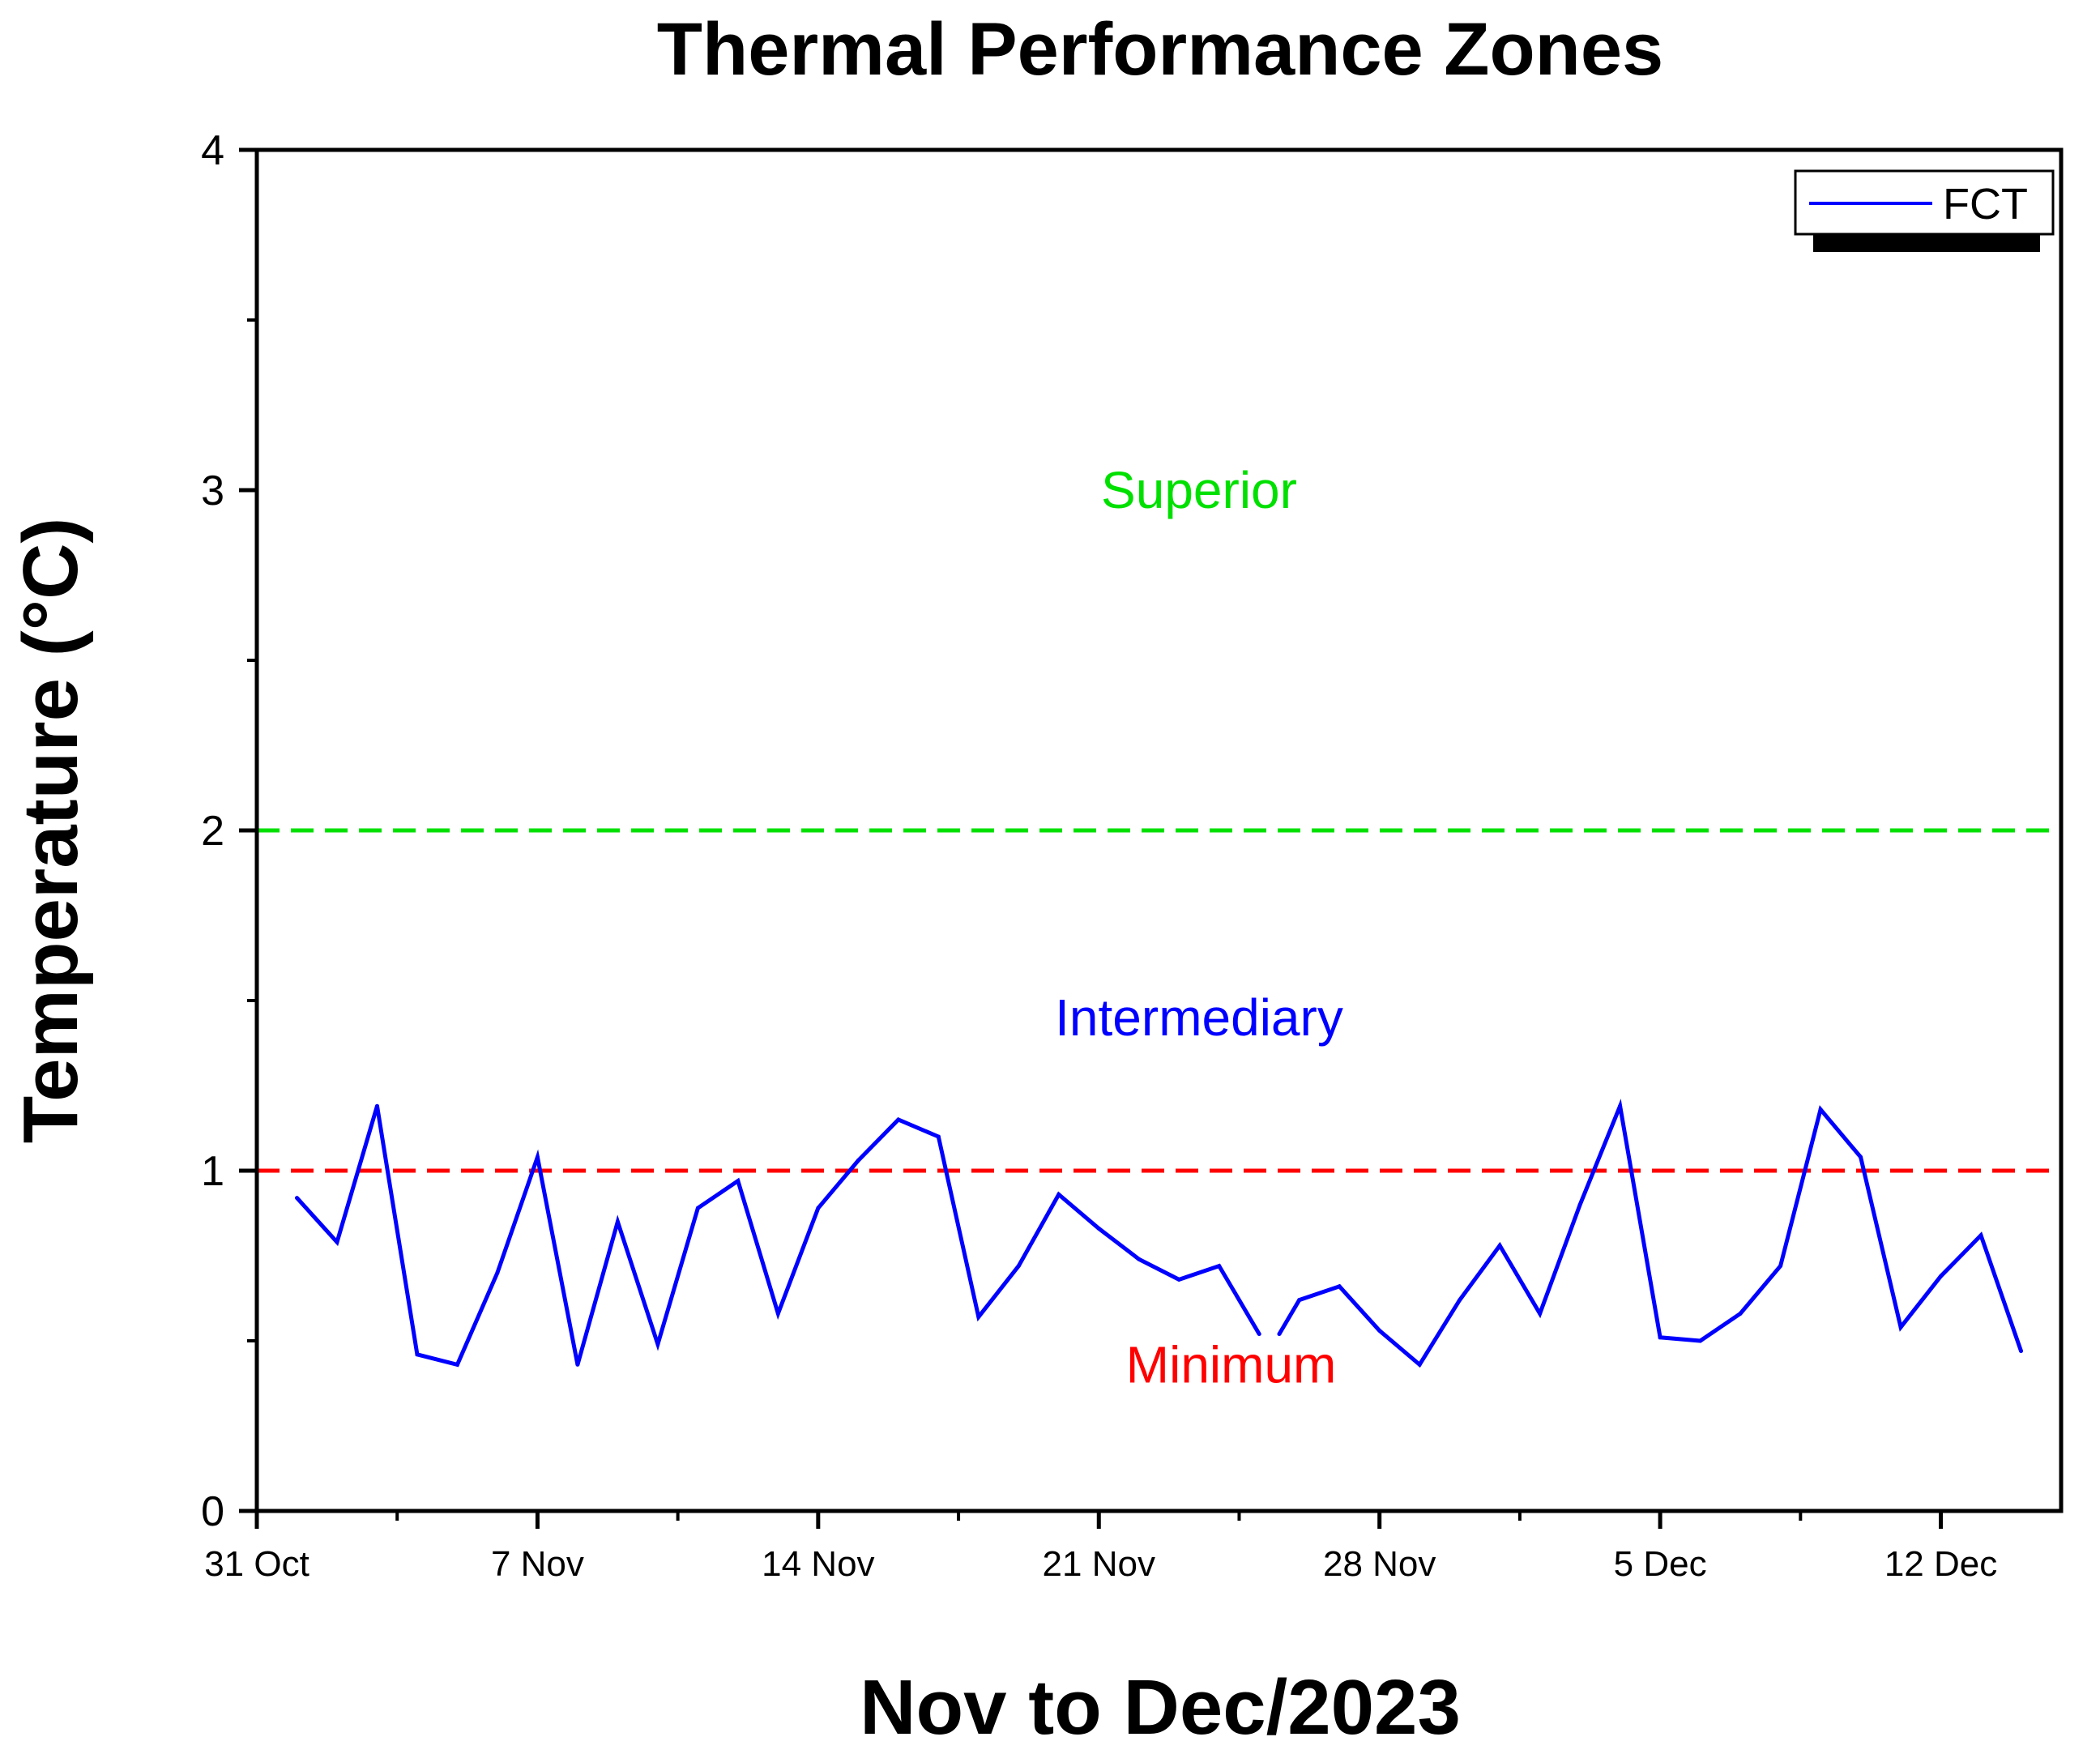 The width and height of the screenshot is (2100, 1754). What do you see at coordinates (1199, 490) in the screenshot?
I see `zone-label-superior: Superior` at bounding box center [1199, 490].